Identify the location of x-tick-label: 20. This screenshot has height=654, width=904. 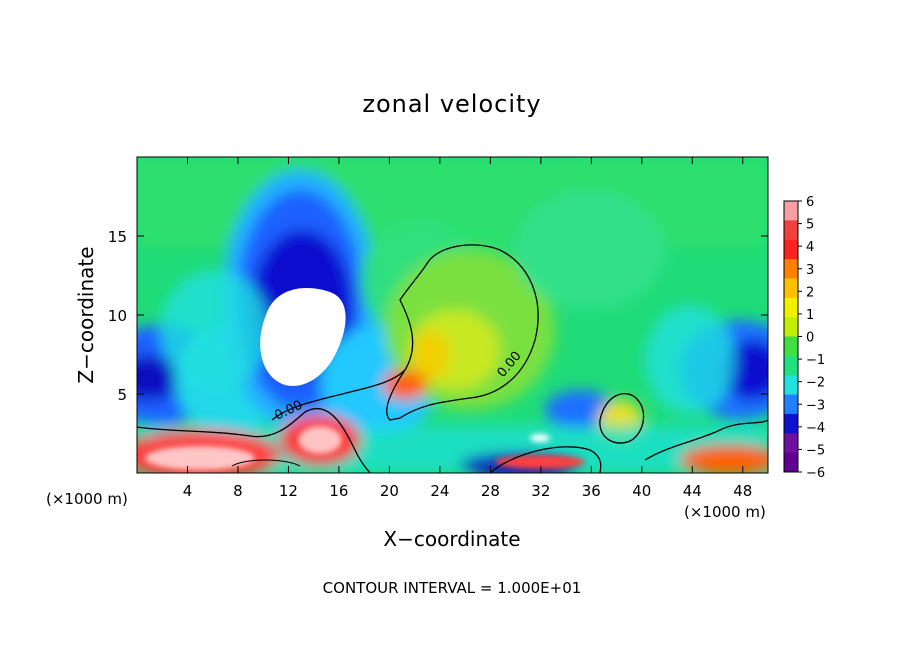
(389, 491).